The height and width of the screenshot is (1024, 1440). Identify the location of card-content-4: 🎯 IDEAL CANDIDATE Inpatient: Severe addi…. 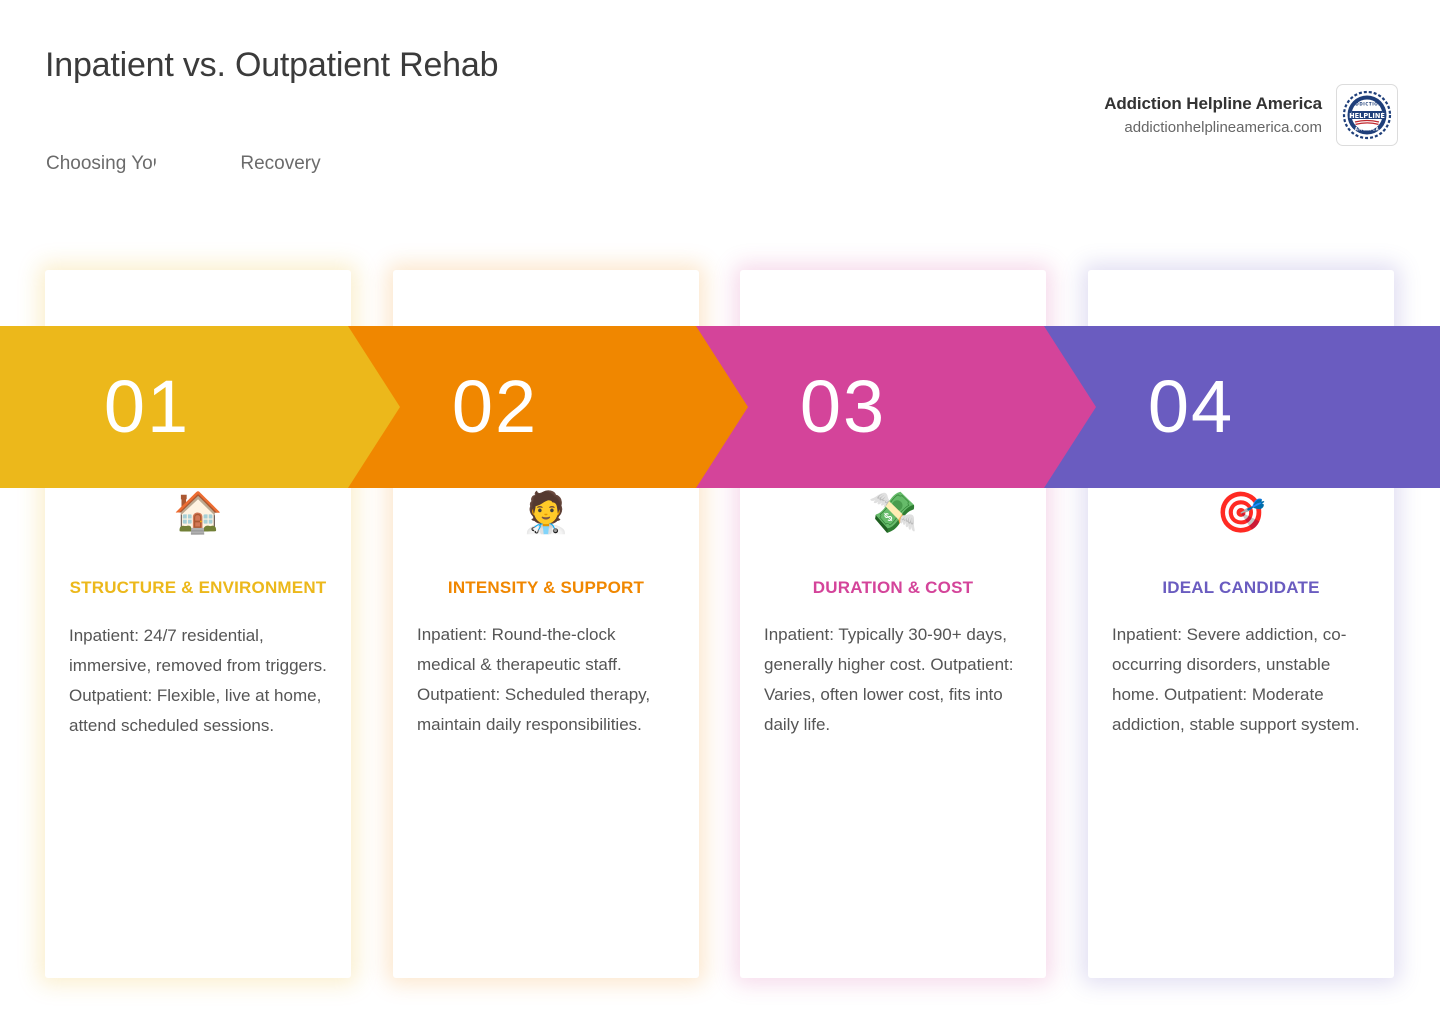
(1241, 614).